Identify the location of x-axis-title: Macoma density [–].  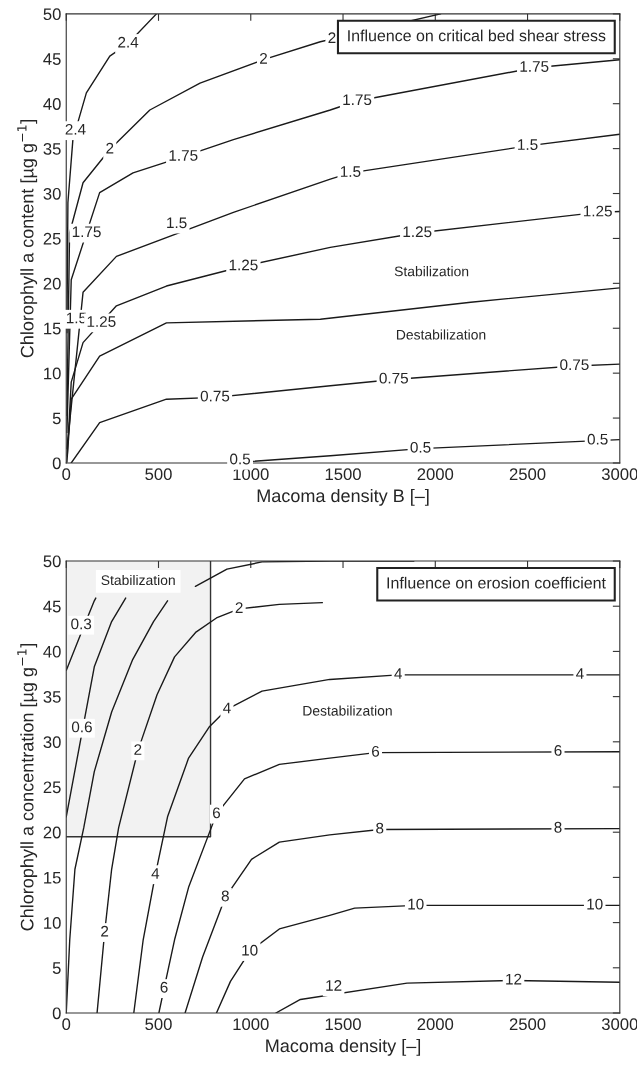
(343, 1047).